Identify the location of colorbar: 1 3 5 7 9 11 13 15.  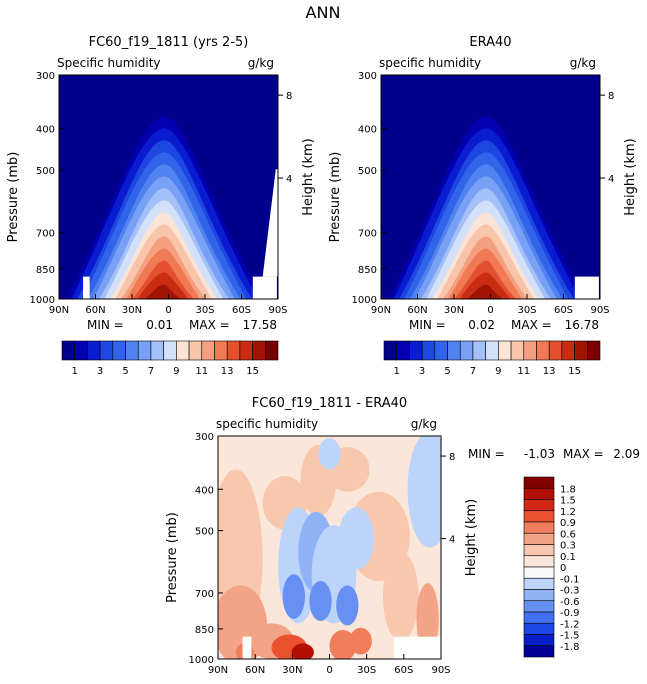
(170, 358).